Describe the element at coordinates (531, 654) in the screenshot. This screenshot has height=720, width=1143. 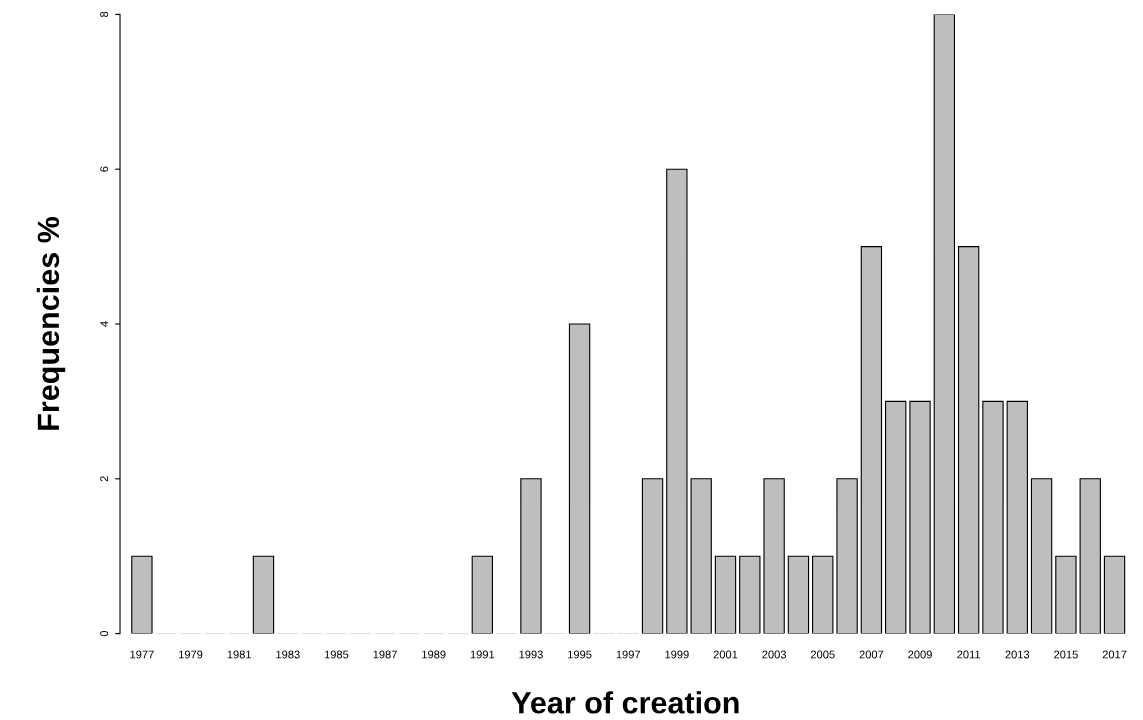
I see `x-tick-label: 1993` at that location.